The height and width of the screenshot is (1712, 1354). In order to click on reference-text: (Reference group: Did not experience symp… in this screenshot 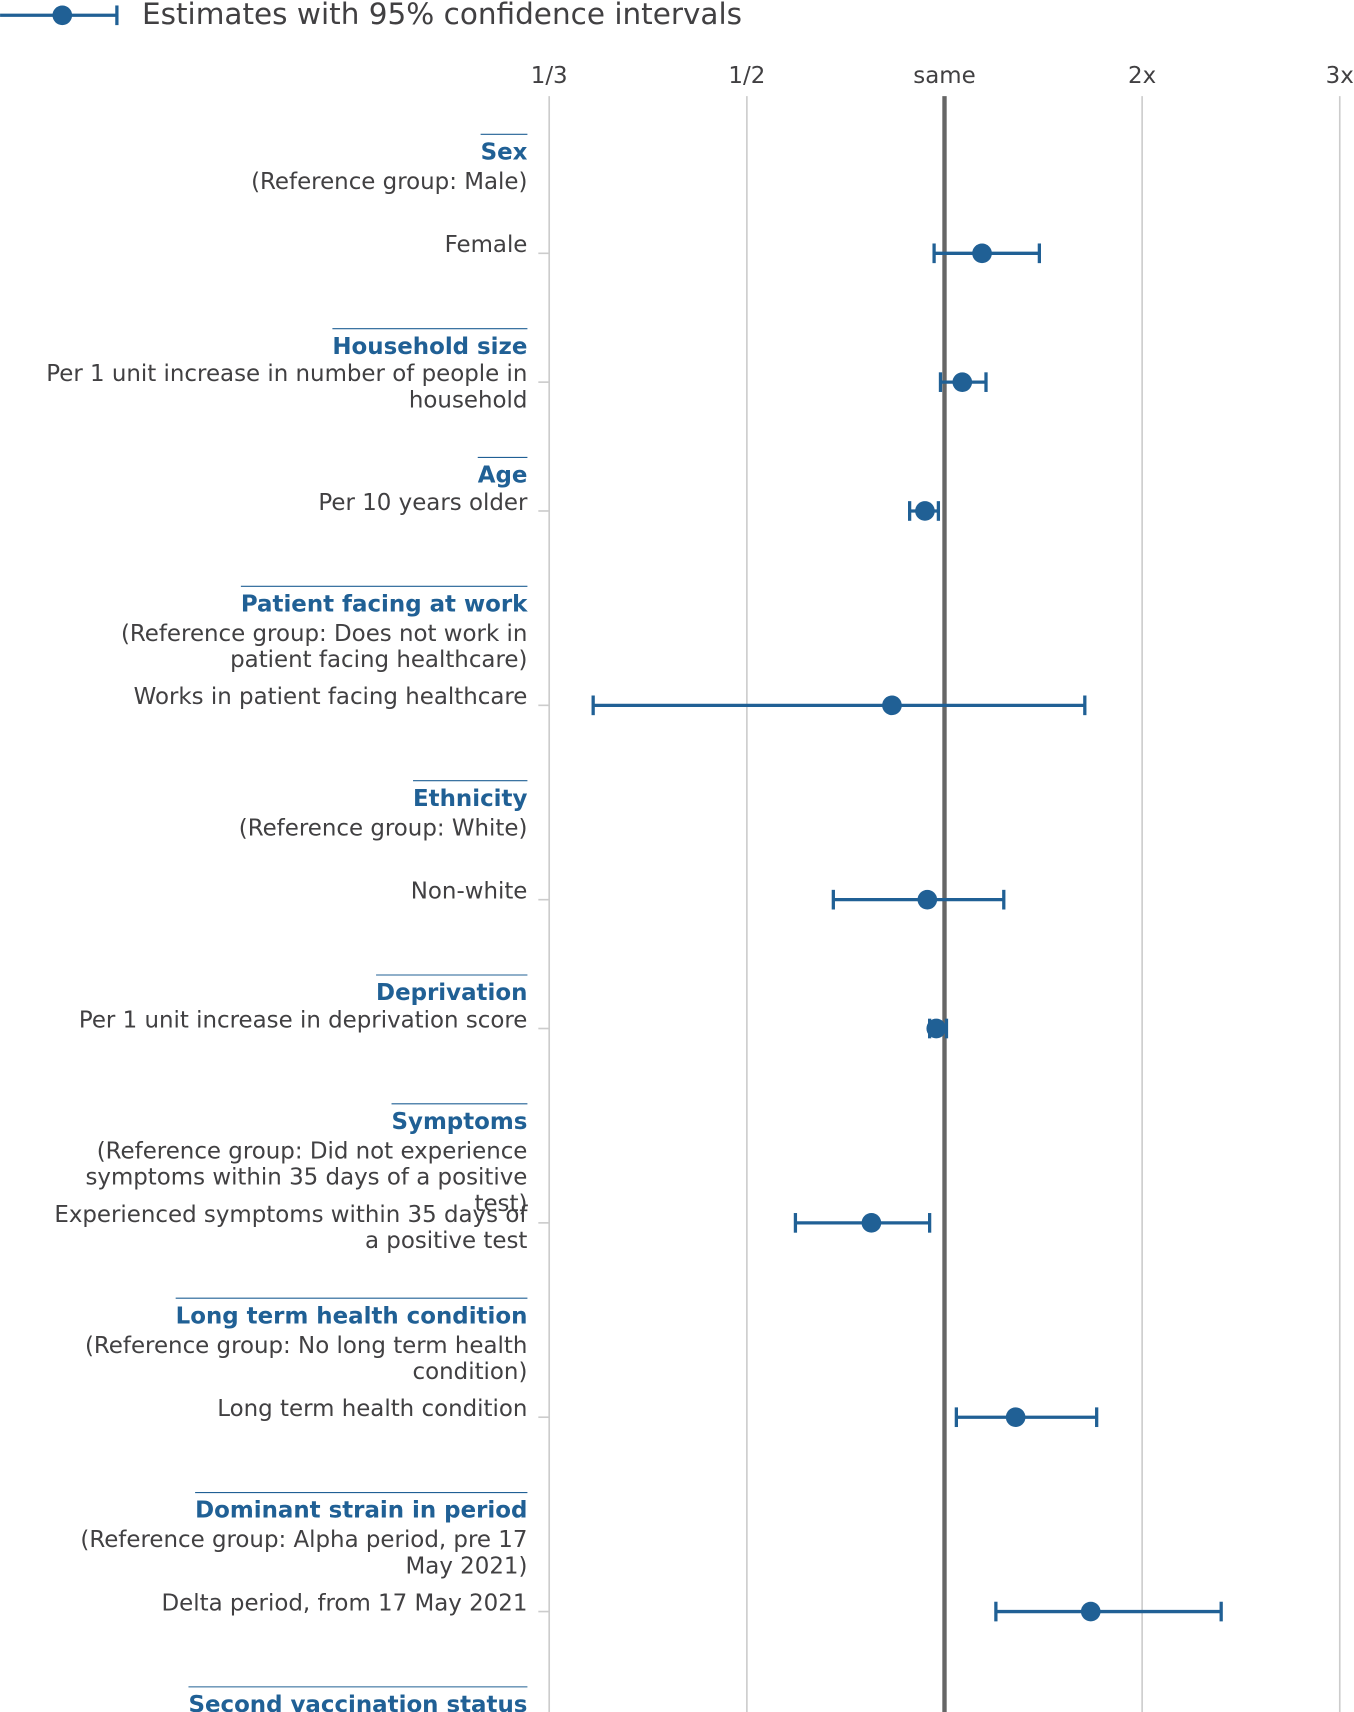, I will do `click(306, 1177)`.